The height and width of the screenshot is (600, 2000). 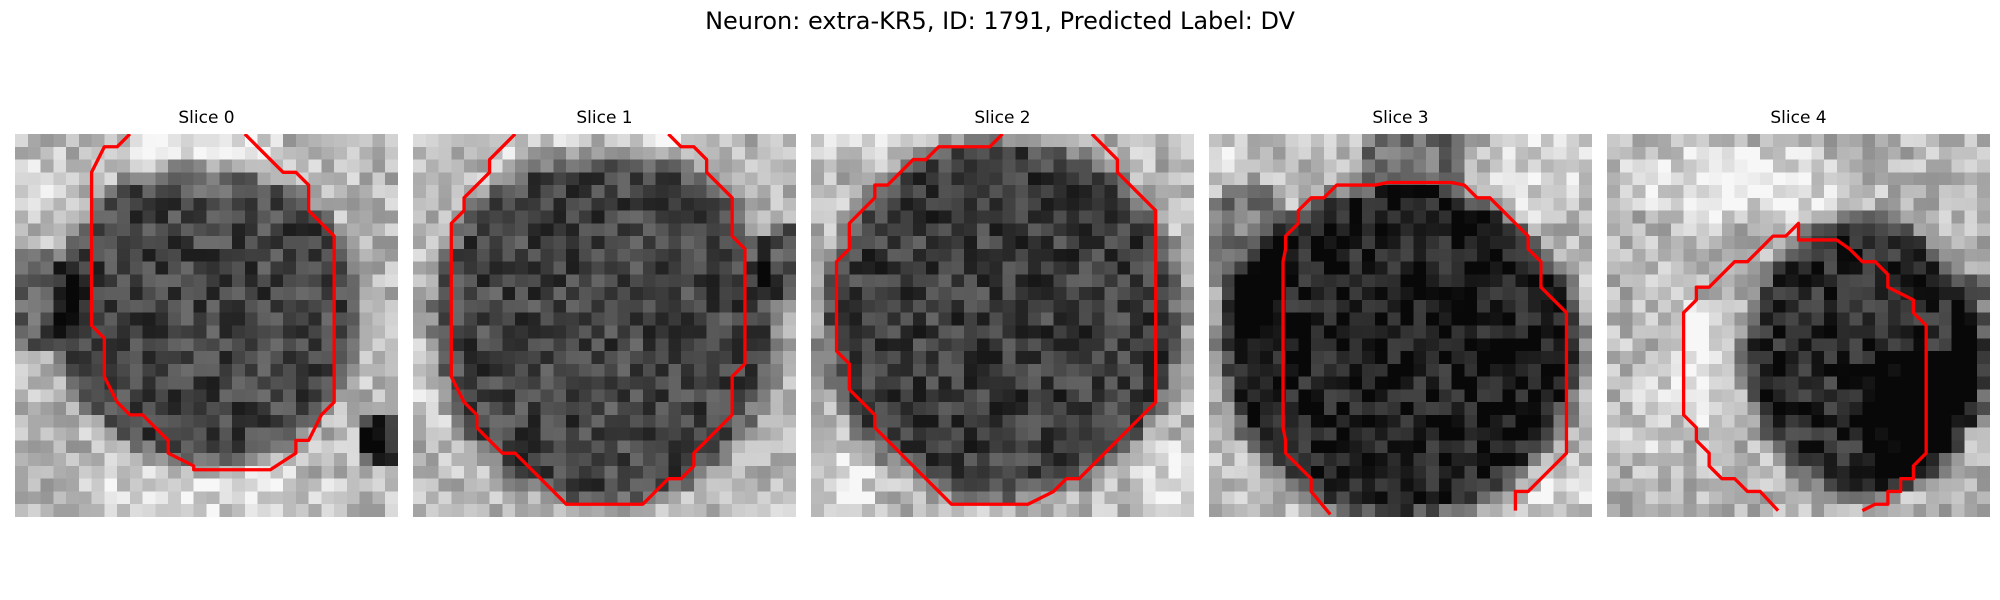 What do you see at coordinates (206, 118) in the screenshot?
I see `slice-title: Slice 0` at bounding box center [206, 118].